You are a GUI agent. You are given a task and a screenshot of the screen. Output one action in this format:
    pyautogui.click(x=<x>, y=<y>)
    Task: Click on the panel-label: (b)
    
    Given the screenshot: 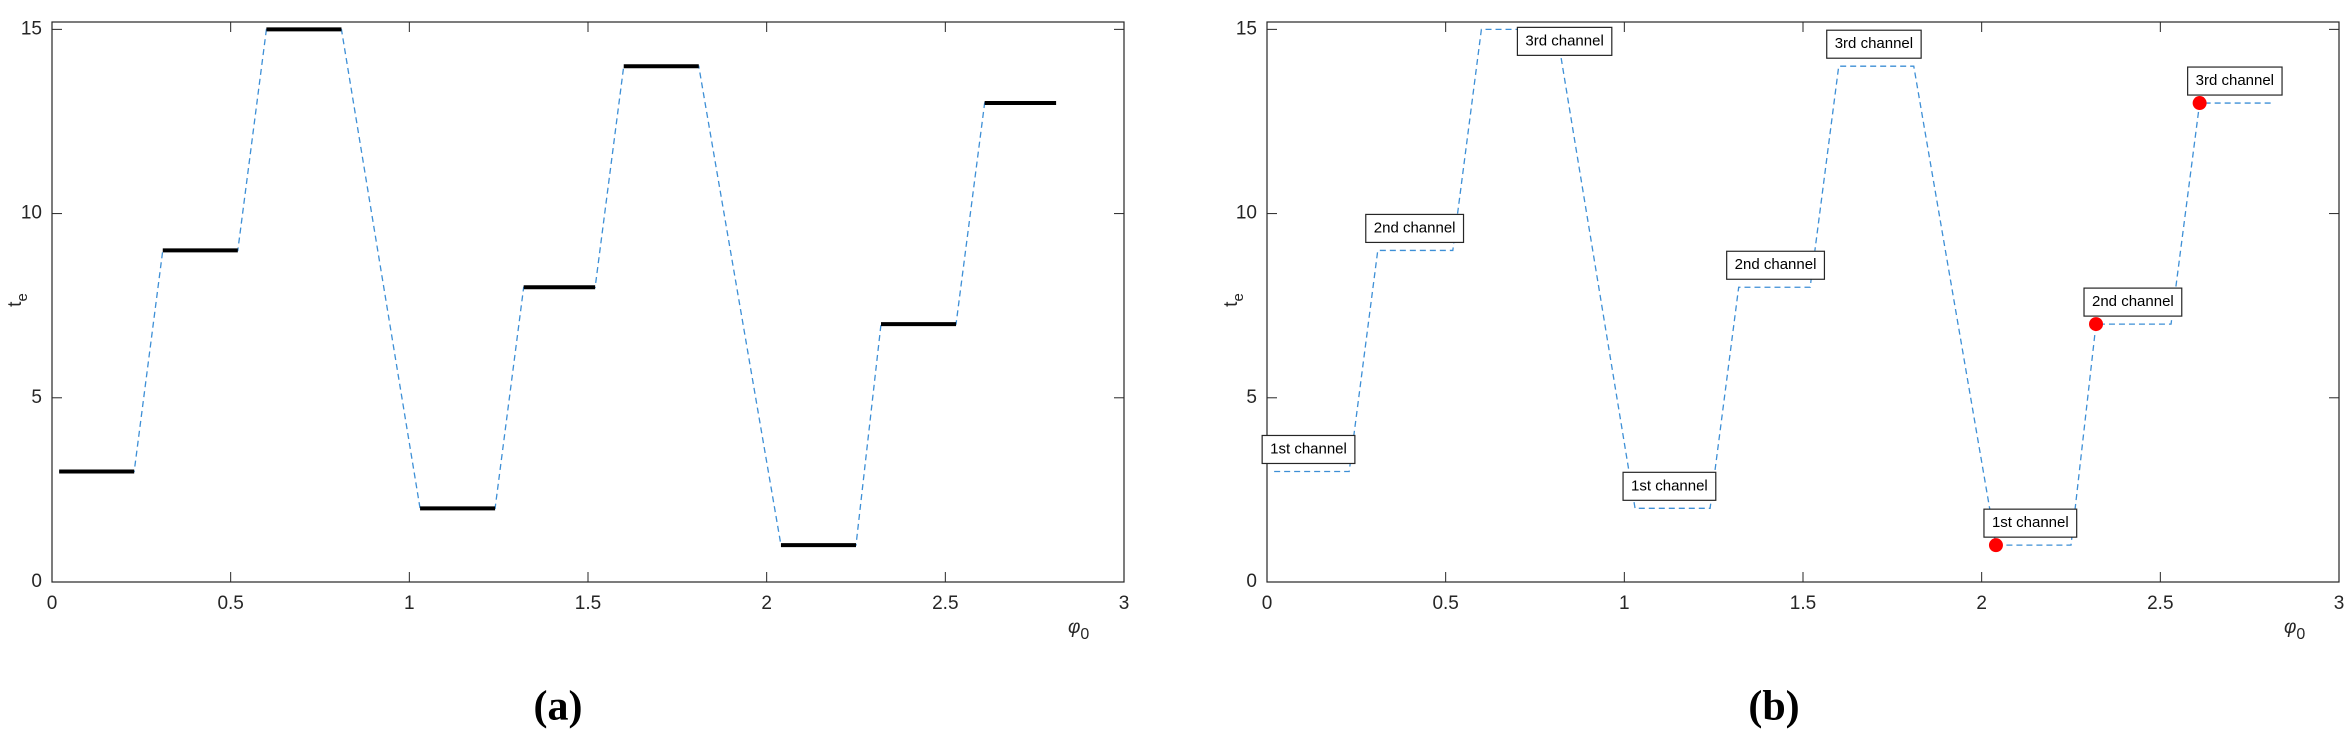 What is the action you would take?
    pyautogui.click(x=1773, y=707)
    